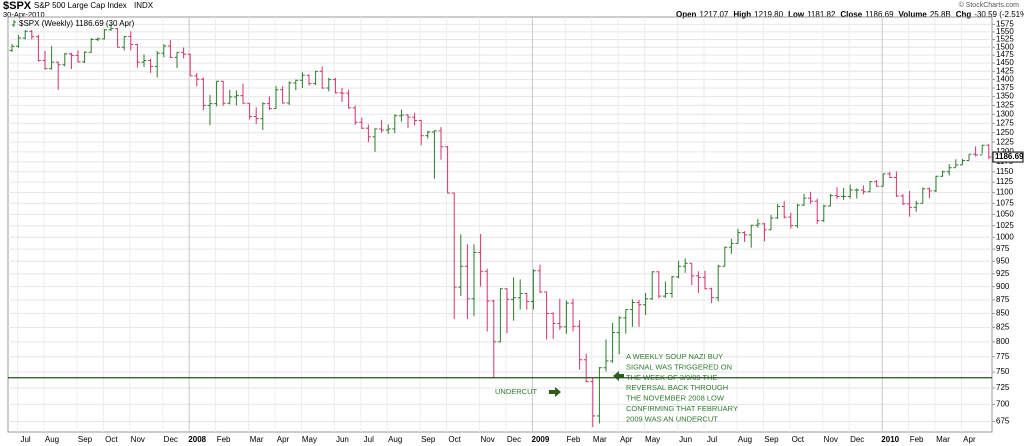  Describe the element at coordinates (1005, 54) in the screenshot. I see `y-tick-label: 1475` at that location.